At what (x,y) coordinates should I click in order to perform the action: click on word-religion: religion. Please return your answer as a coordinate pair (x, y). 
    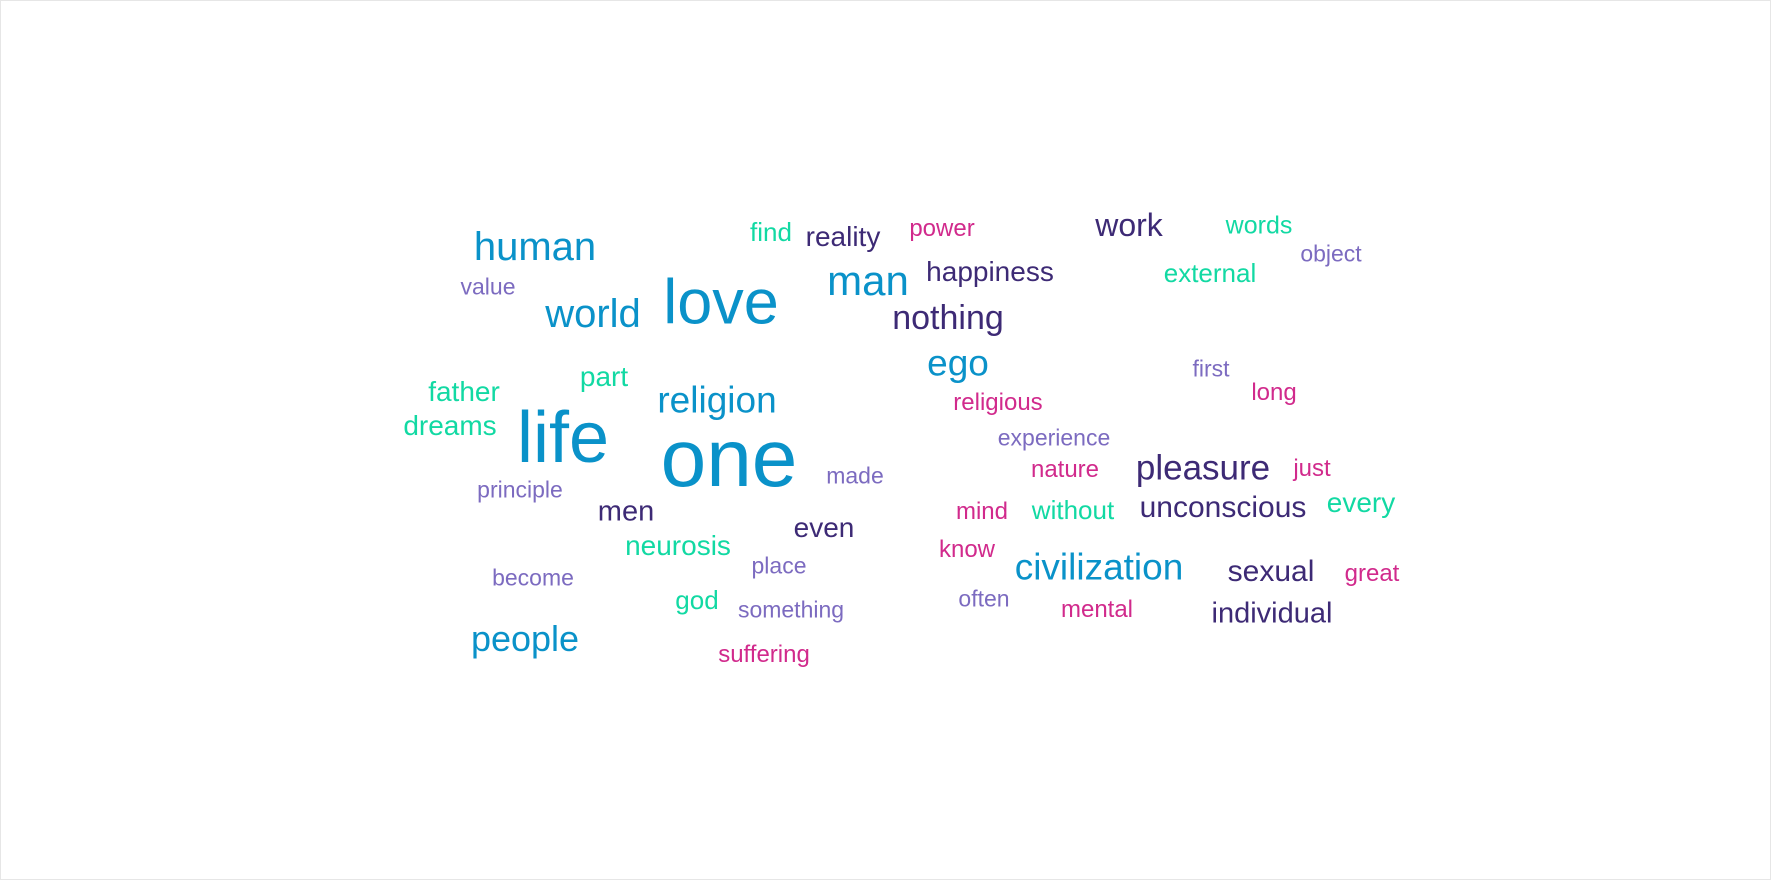
    Looking at the image, I should click on (717, 400).